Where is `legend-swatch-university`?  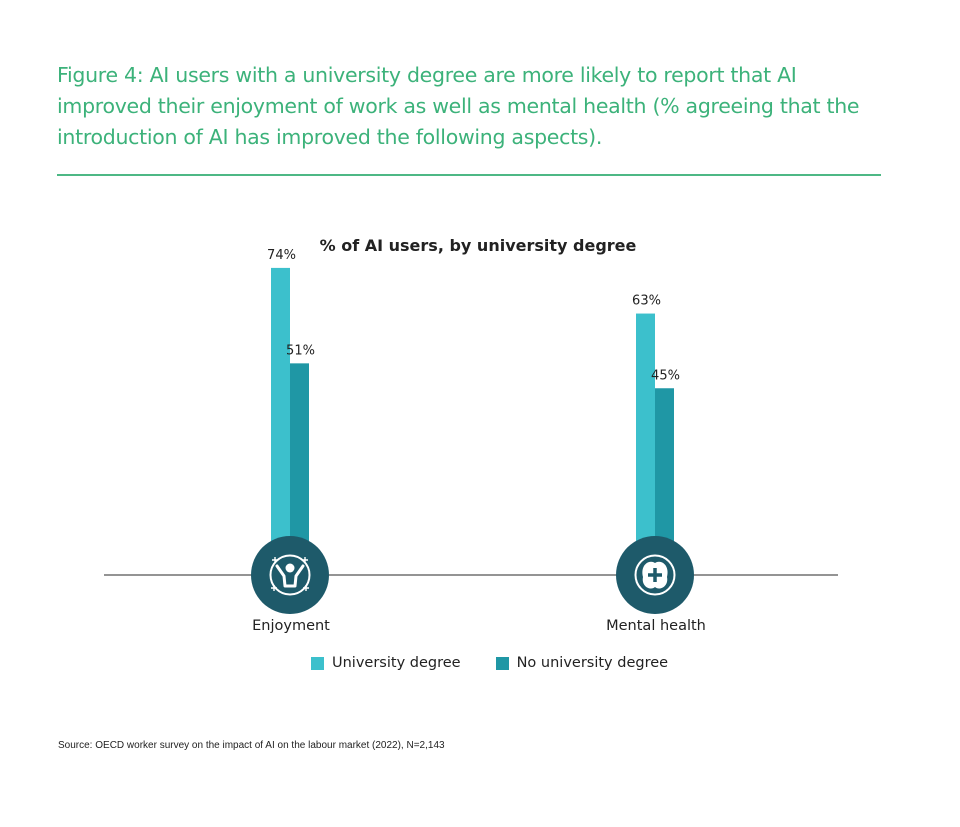
legend-swatch-university is located at coordinates (317, 663).